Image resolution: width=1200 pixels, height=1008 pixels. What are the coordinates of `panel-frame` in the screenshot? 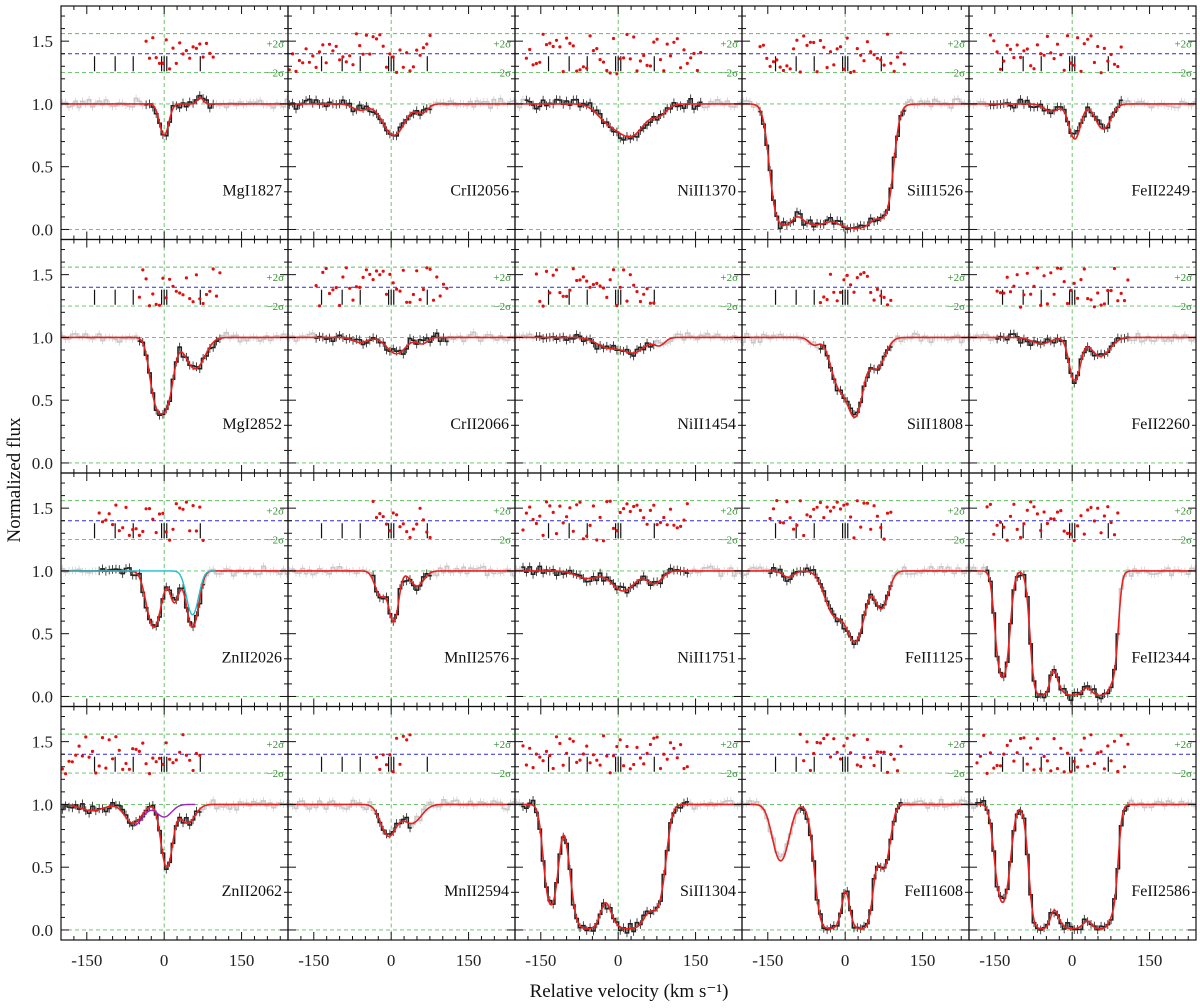 It's located at (855, 356).